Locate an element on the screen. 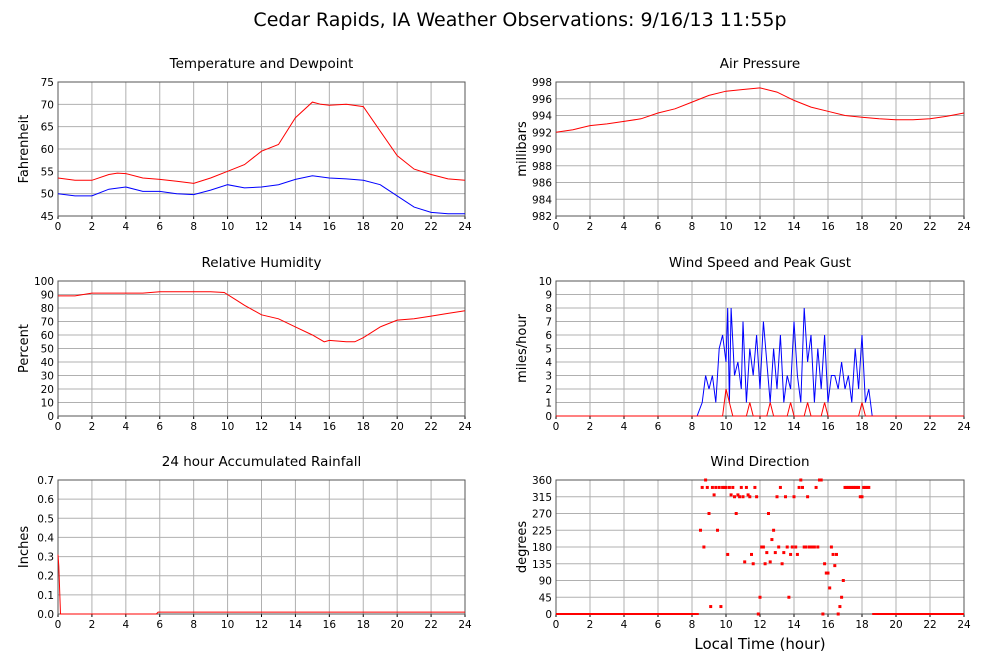 The width and height of the screenshot is (999, 663). x-tick-label: 24 is located at coordinates (465, 227).